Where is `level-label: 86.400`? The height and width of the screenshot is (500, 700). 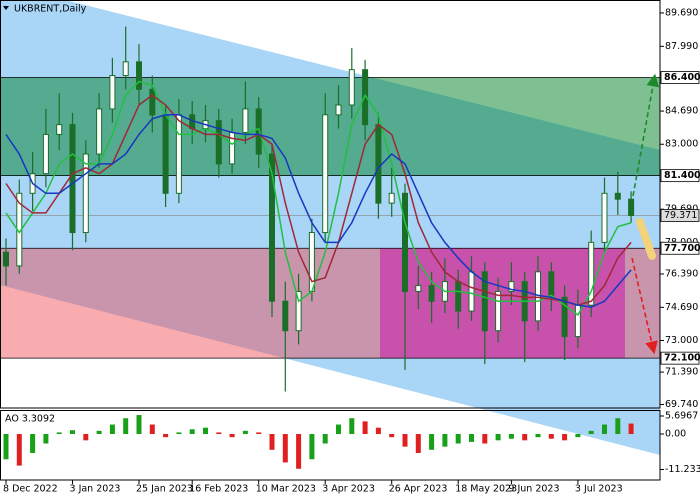 level-label: 86.400 is located at coordinates (682, 77).